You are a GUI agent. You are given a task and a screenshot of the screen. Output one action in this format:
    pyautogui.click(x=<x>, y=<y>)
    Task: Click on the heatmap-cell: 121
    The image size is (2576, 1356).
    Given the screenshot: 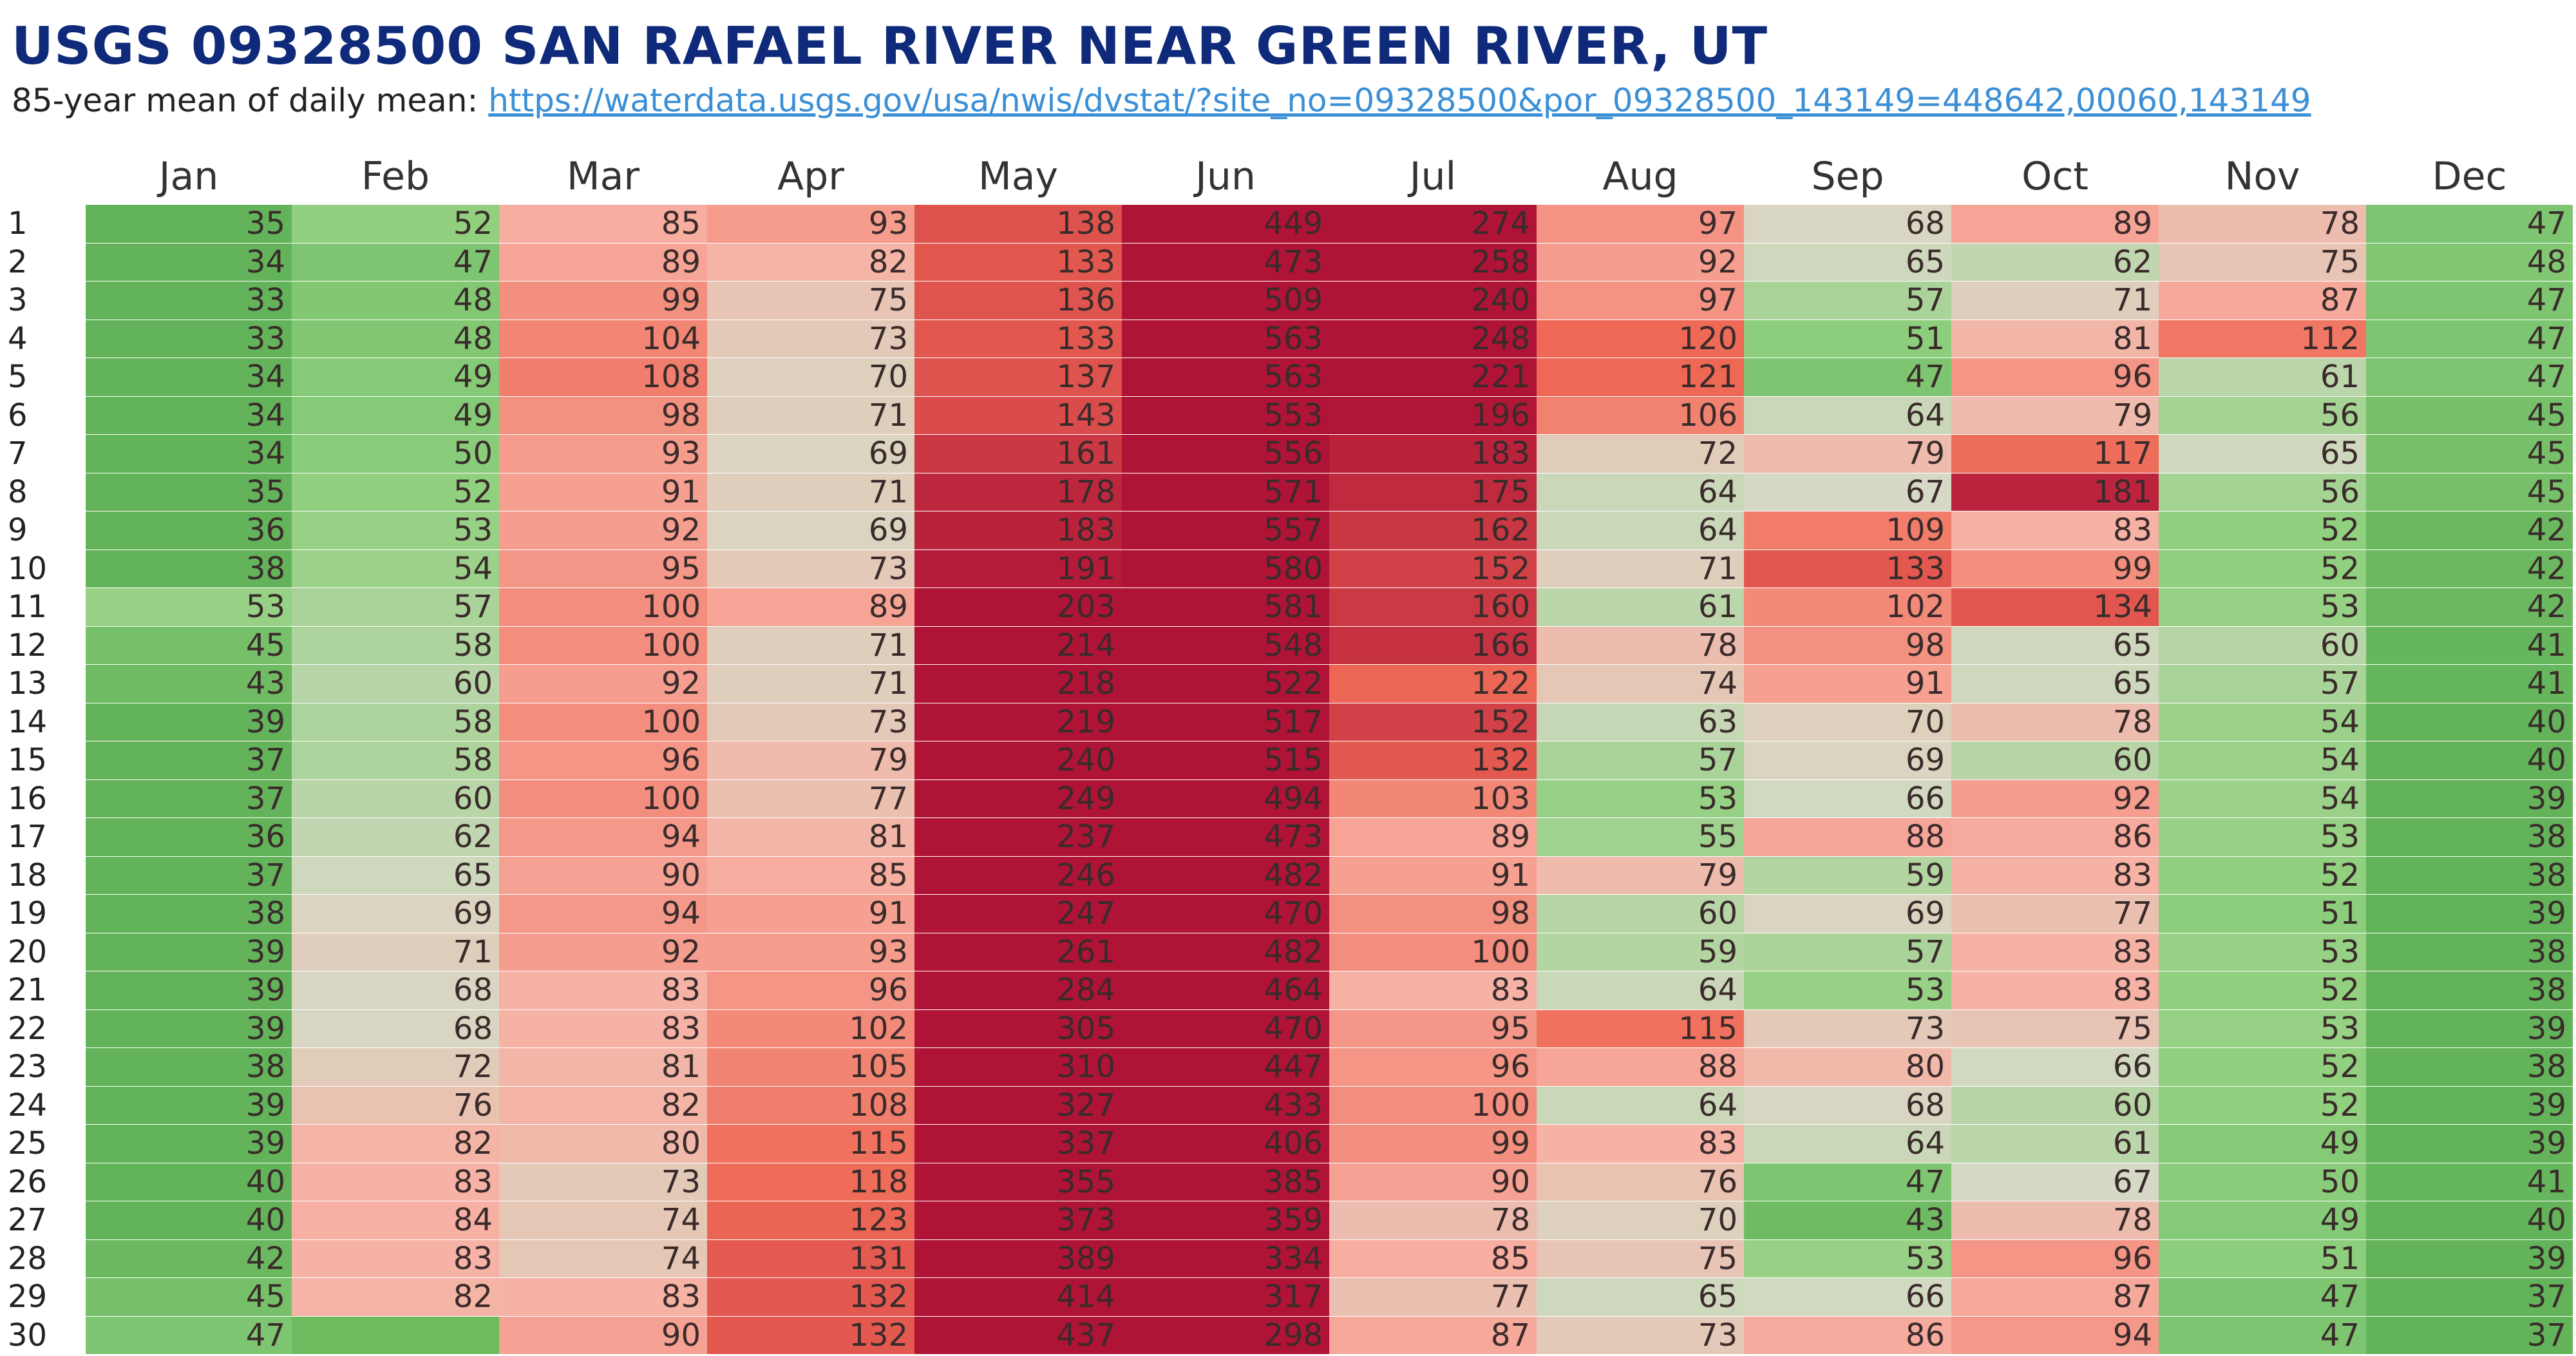 What is the action you would take?
    pyautogui.click(x=1640, y=377)
    